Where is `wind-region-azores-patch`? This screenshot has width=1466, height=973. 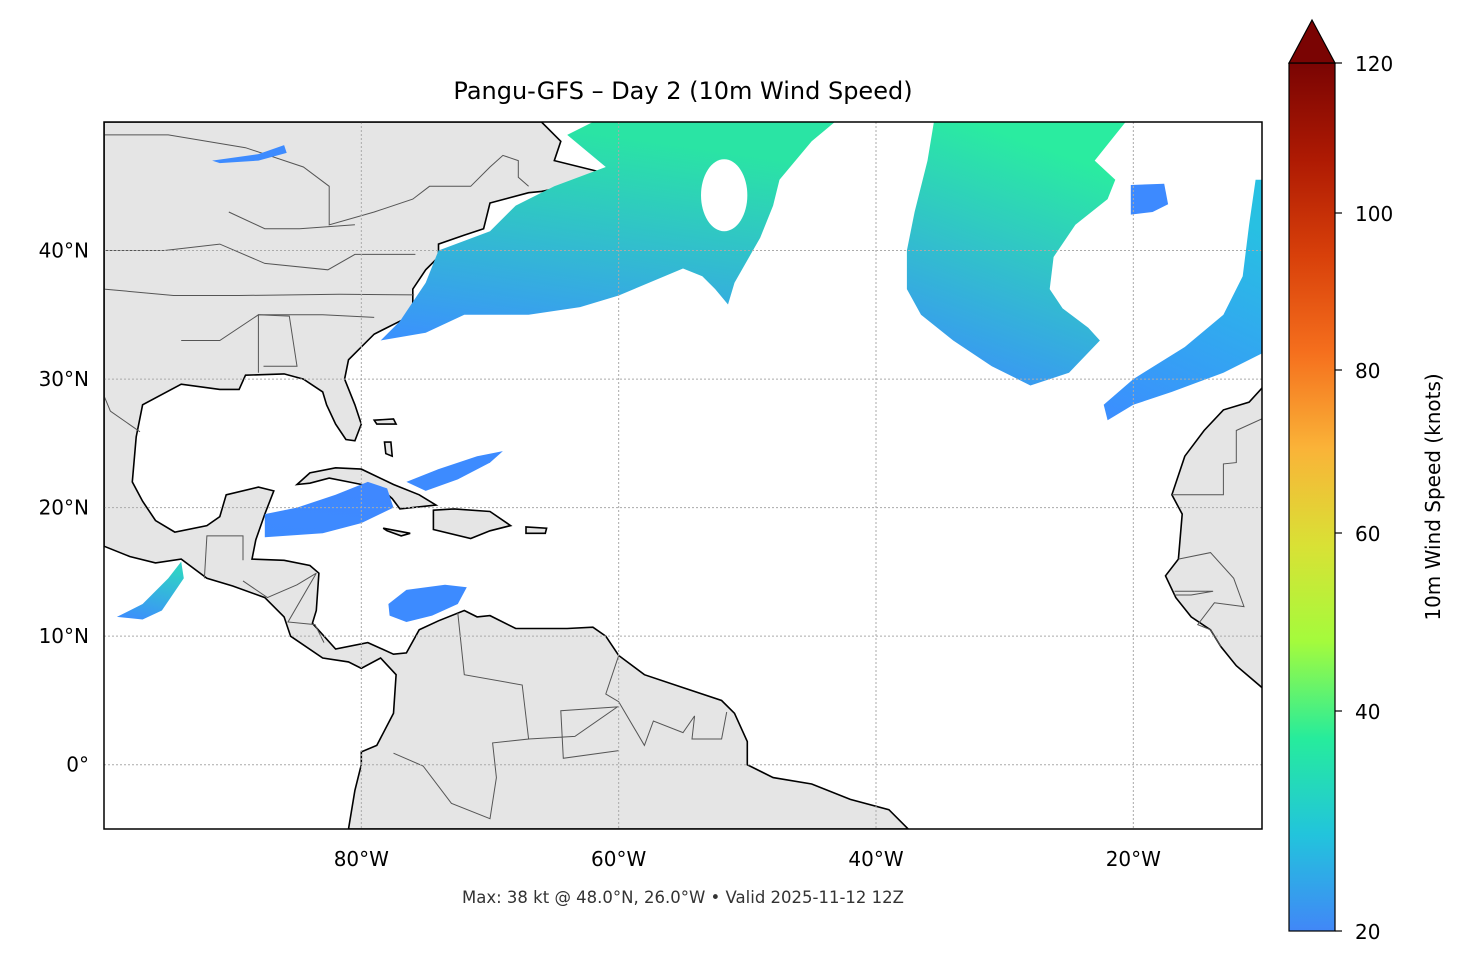
wind-region-azores-patch is located at coordinates (1149, 199).